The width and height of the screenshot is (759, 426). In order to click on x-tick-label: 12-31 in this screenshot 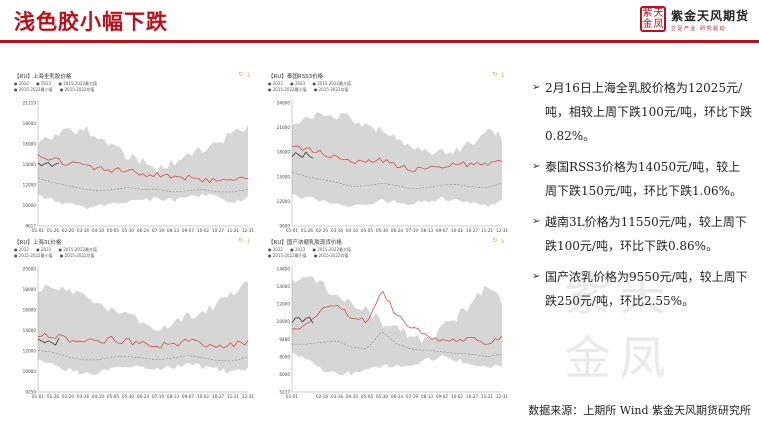, I will do `click(502, 230)`.